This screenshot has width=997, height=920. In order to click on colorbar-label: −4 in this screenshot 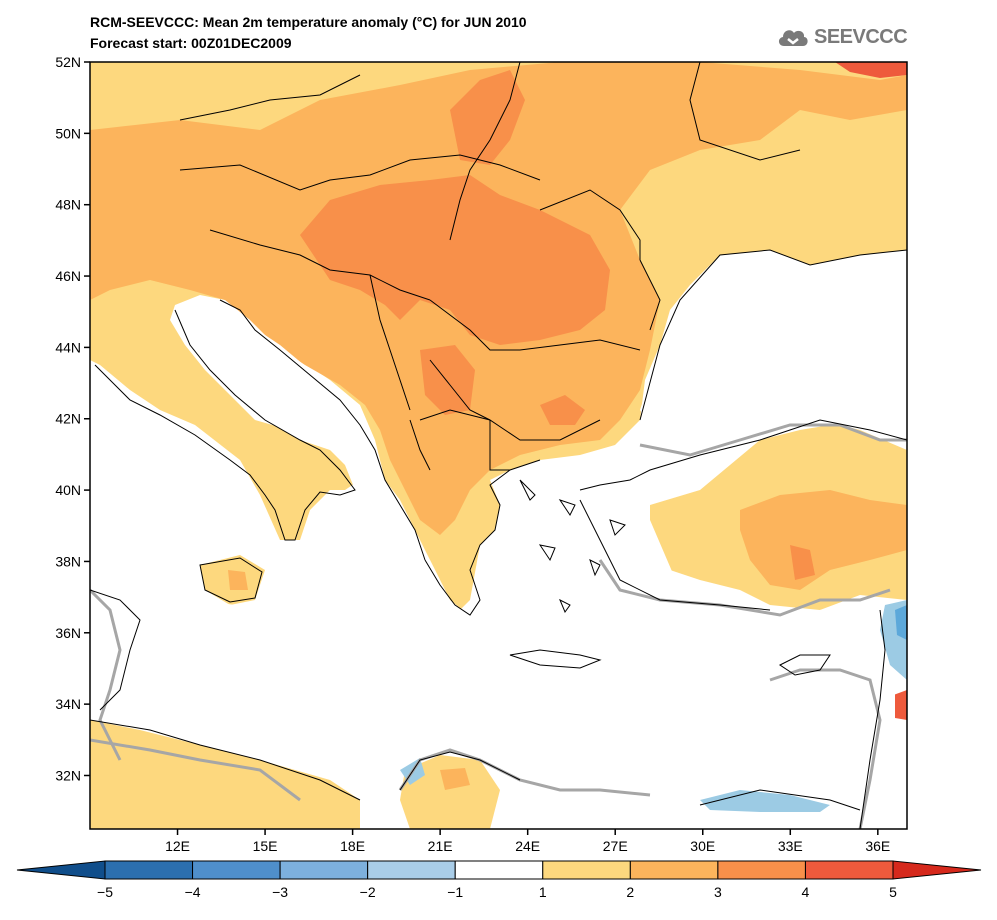, I will do `click(193, 892)`.